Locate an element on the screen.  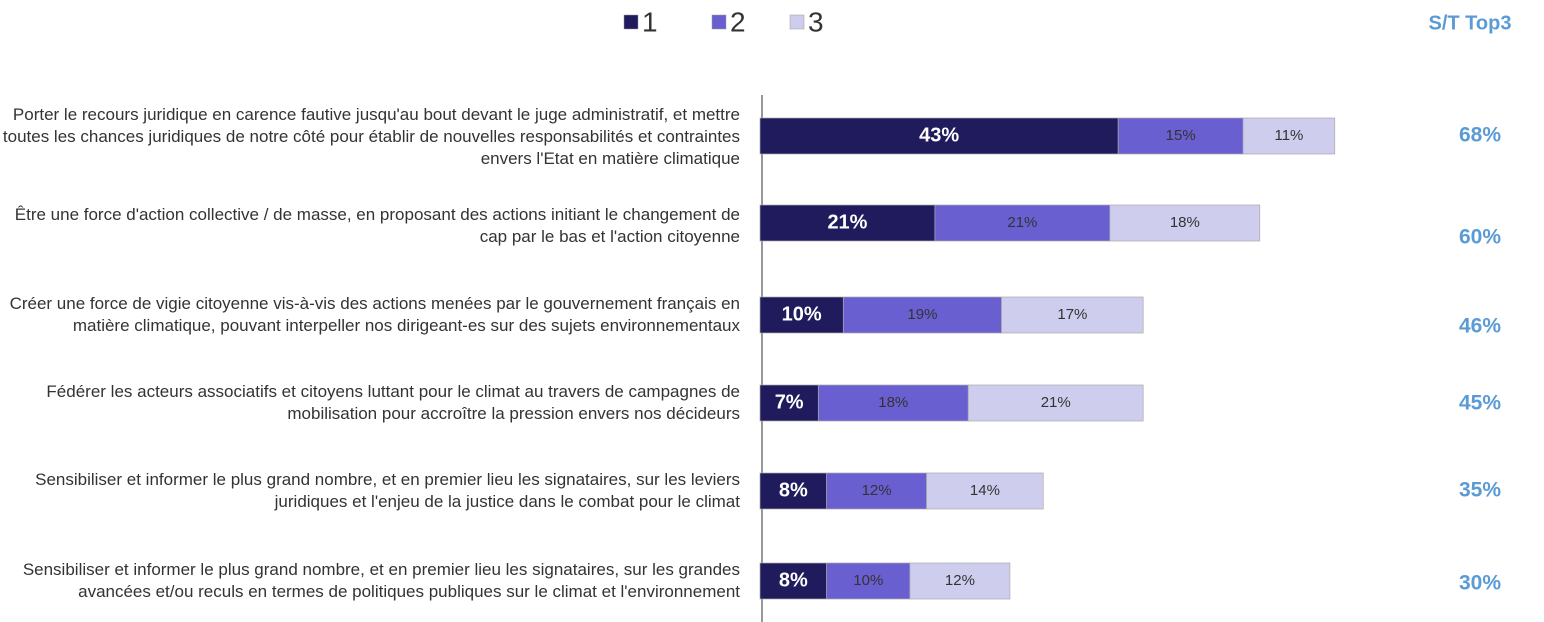
total-label: 68% is located at coordinates (1480, 135).